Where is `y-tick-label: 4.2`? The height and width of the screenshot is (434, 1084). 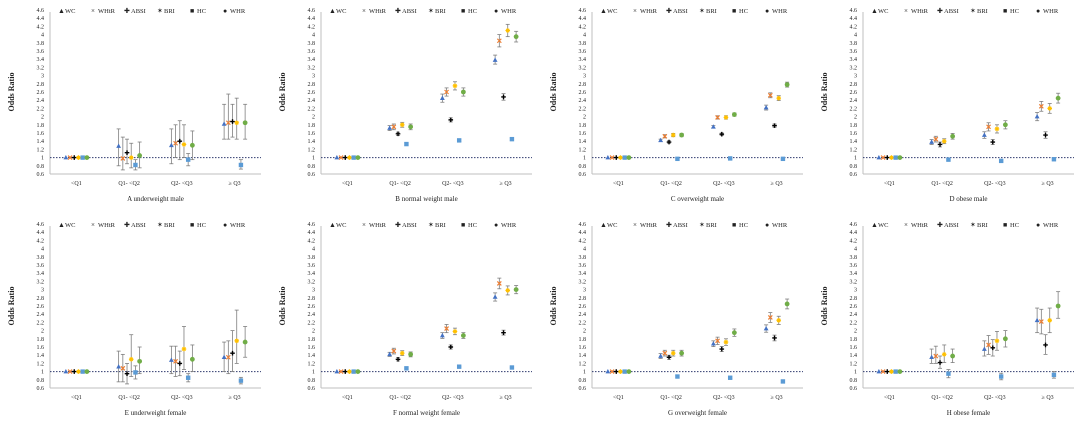
y-tick-label: 4.2 is located at coordinates (312, 241).